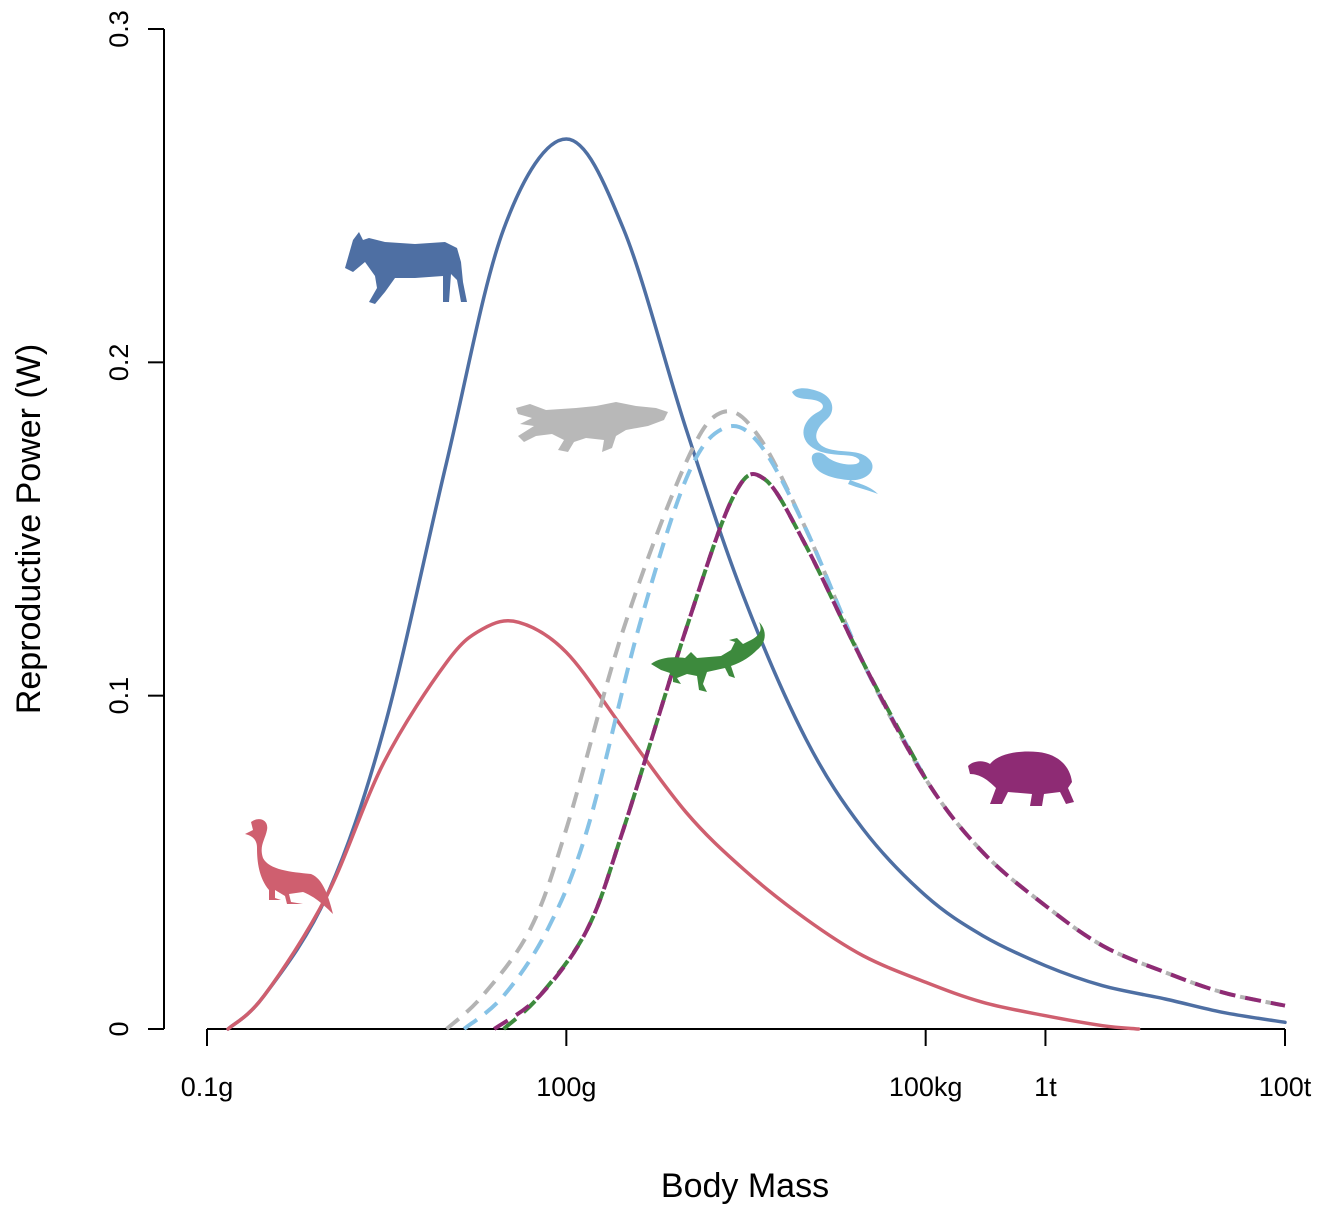  I want to click on zebra-silhouette-icon, so click(406, 268).